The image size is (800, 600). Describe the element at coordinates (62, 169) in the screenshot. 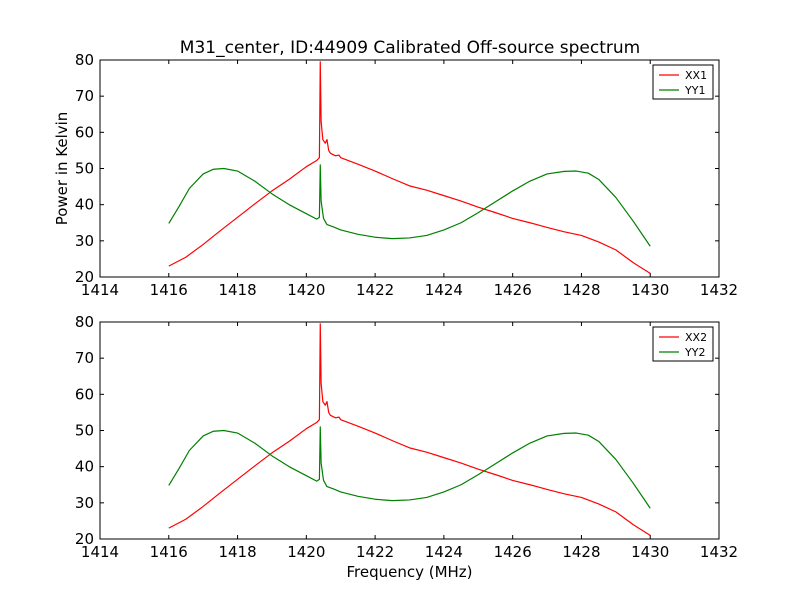

I see `y-axis-label: Power in Kelvin` at that location.